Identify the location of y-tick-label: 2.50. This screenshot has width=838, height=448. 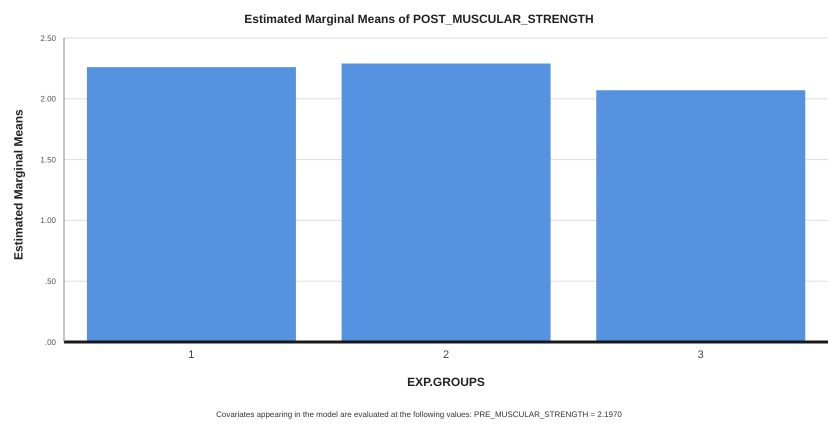
(48, 38).